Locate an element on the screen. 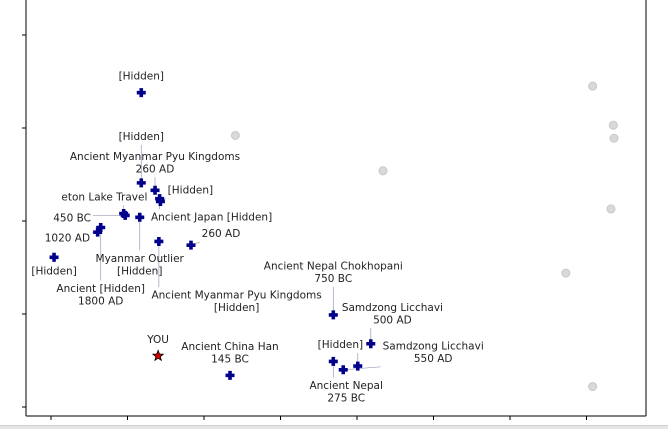  site-label: eton Lake Travel is located at coordinates (104, 197).